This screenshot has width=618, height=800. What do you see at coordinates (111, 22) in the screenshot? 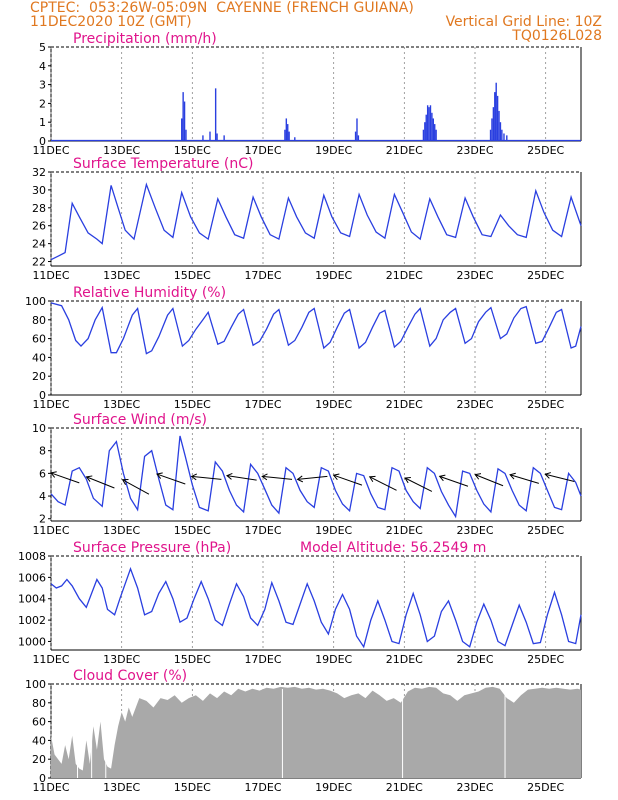
I see `header-date: 11DEC2020 10Z (GMT)` at bounding box center [111, 22].